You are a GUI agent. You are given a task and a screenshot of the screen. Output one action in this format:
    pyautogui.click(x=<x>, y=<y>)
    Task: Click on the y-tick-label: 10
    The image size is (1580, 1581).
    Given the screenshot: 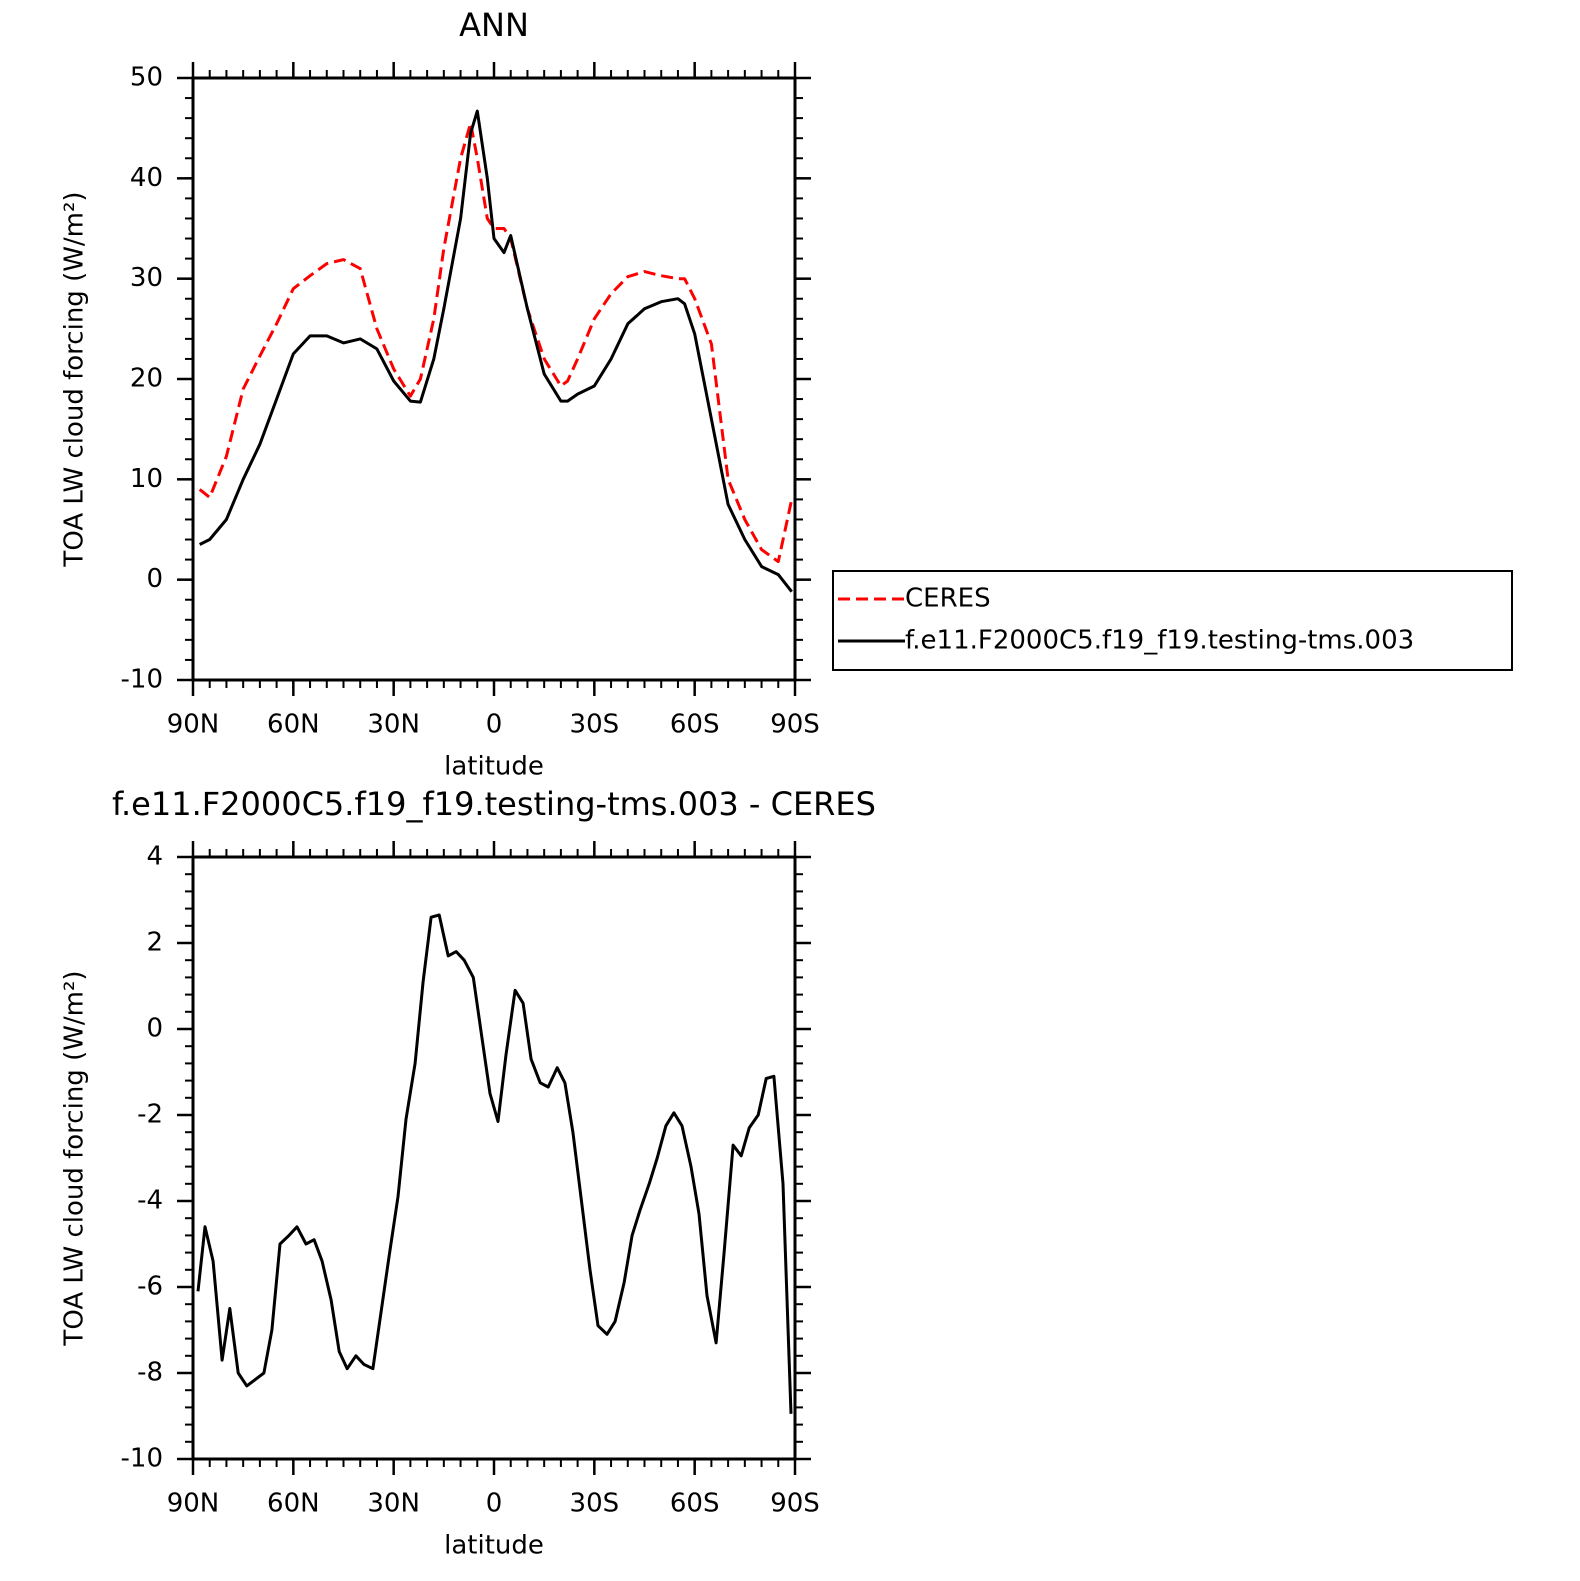 What is the action you would take?
    pyautogui.click(x=146, y=479)
    